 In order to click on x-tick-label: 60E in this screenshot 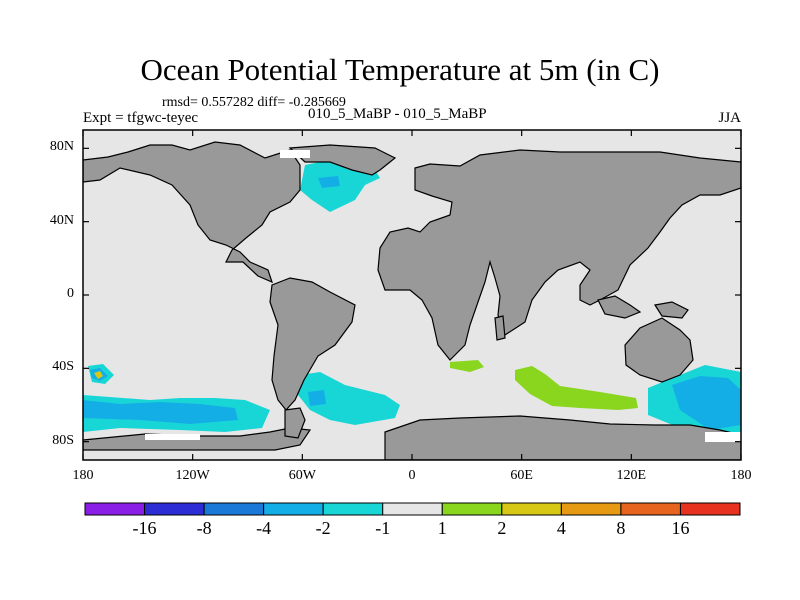, I will do `click(521, 475)`.